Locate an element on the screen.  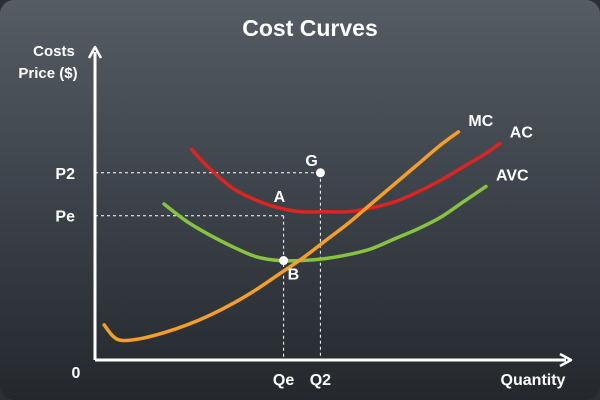
point-b is located at coordinates (284, 261).